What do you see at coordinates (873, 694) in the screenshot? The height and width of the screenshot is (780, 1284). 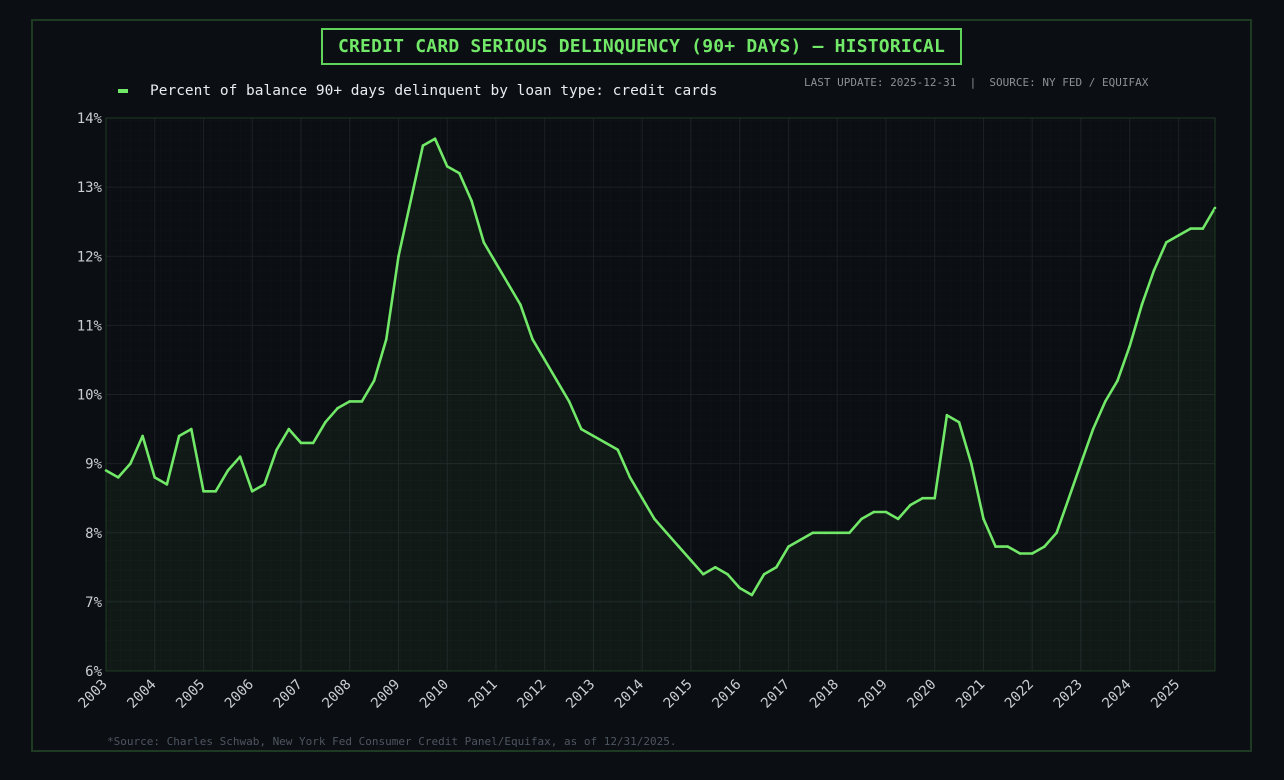 I see `x-tick-label: 2019` at bounding box center [873, 694].